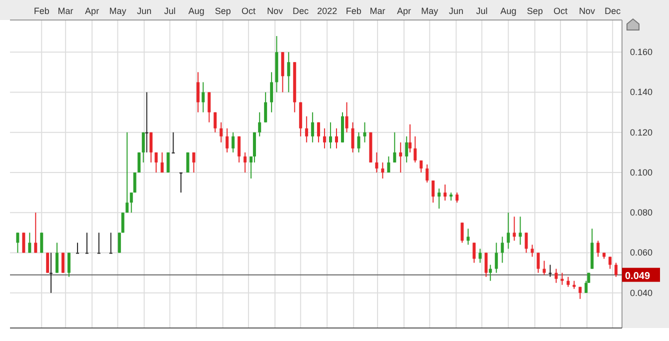 The width and height of the screenshot is (669, 341). What do you see at coordinates (641, 172) in the screenshot?
I see `y-tick-label: 0.100` at bounding box center [641, 172].